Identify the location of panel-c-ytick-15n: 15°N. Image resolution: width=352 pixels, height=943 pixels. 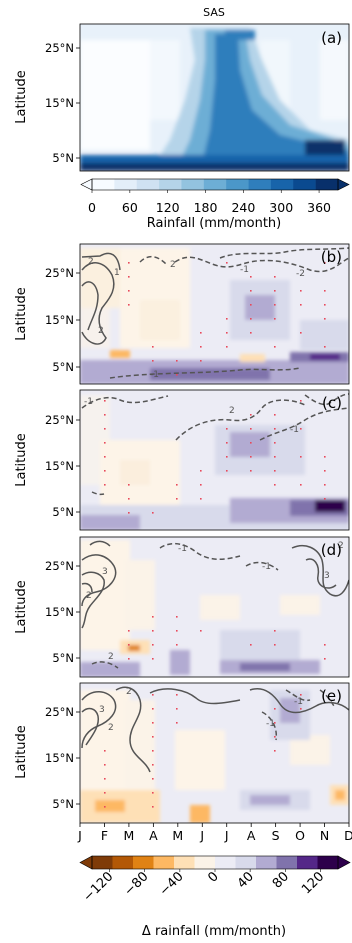
(59, 466).